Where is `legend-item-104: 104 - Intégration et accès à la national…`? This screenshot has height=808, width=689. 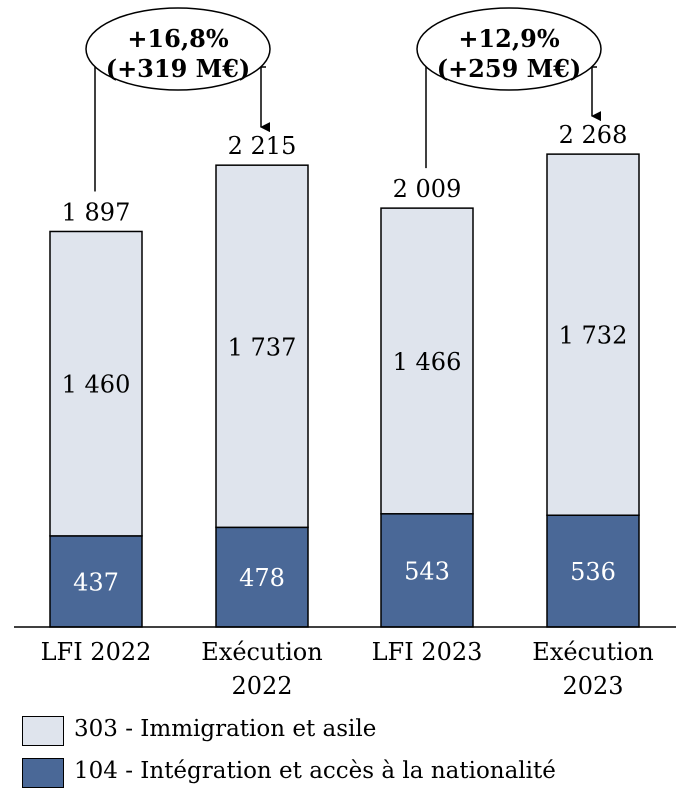 legend-item-104: 104 - Intégration et accès à la national… is located at coordinates (352, 773).